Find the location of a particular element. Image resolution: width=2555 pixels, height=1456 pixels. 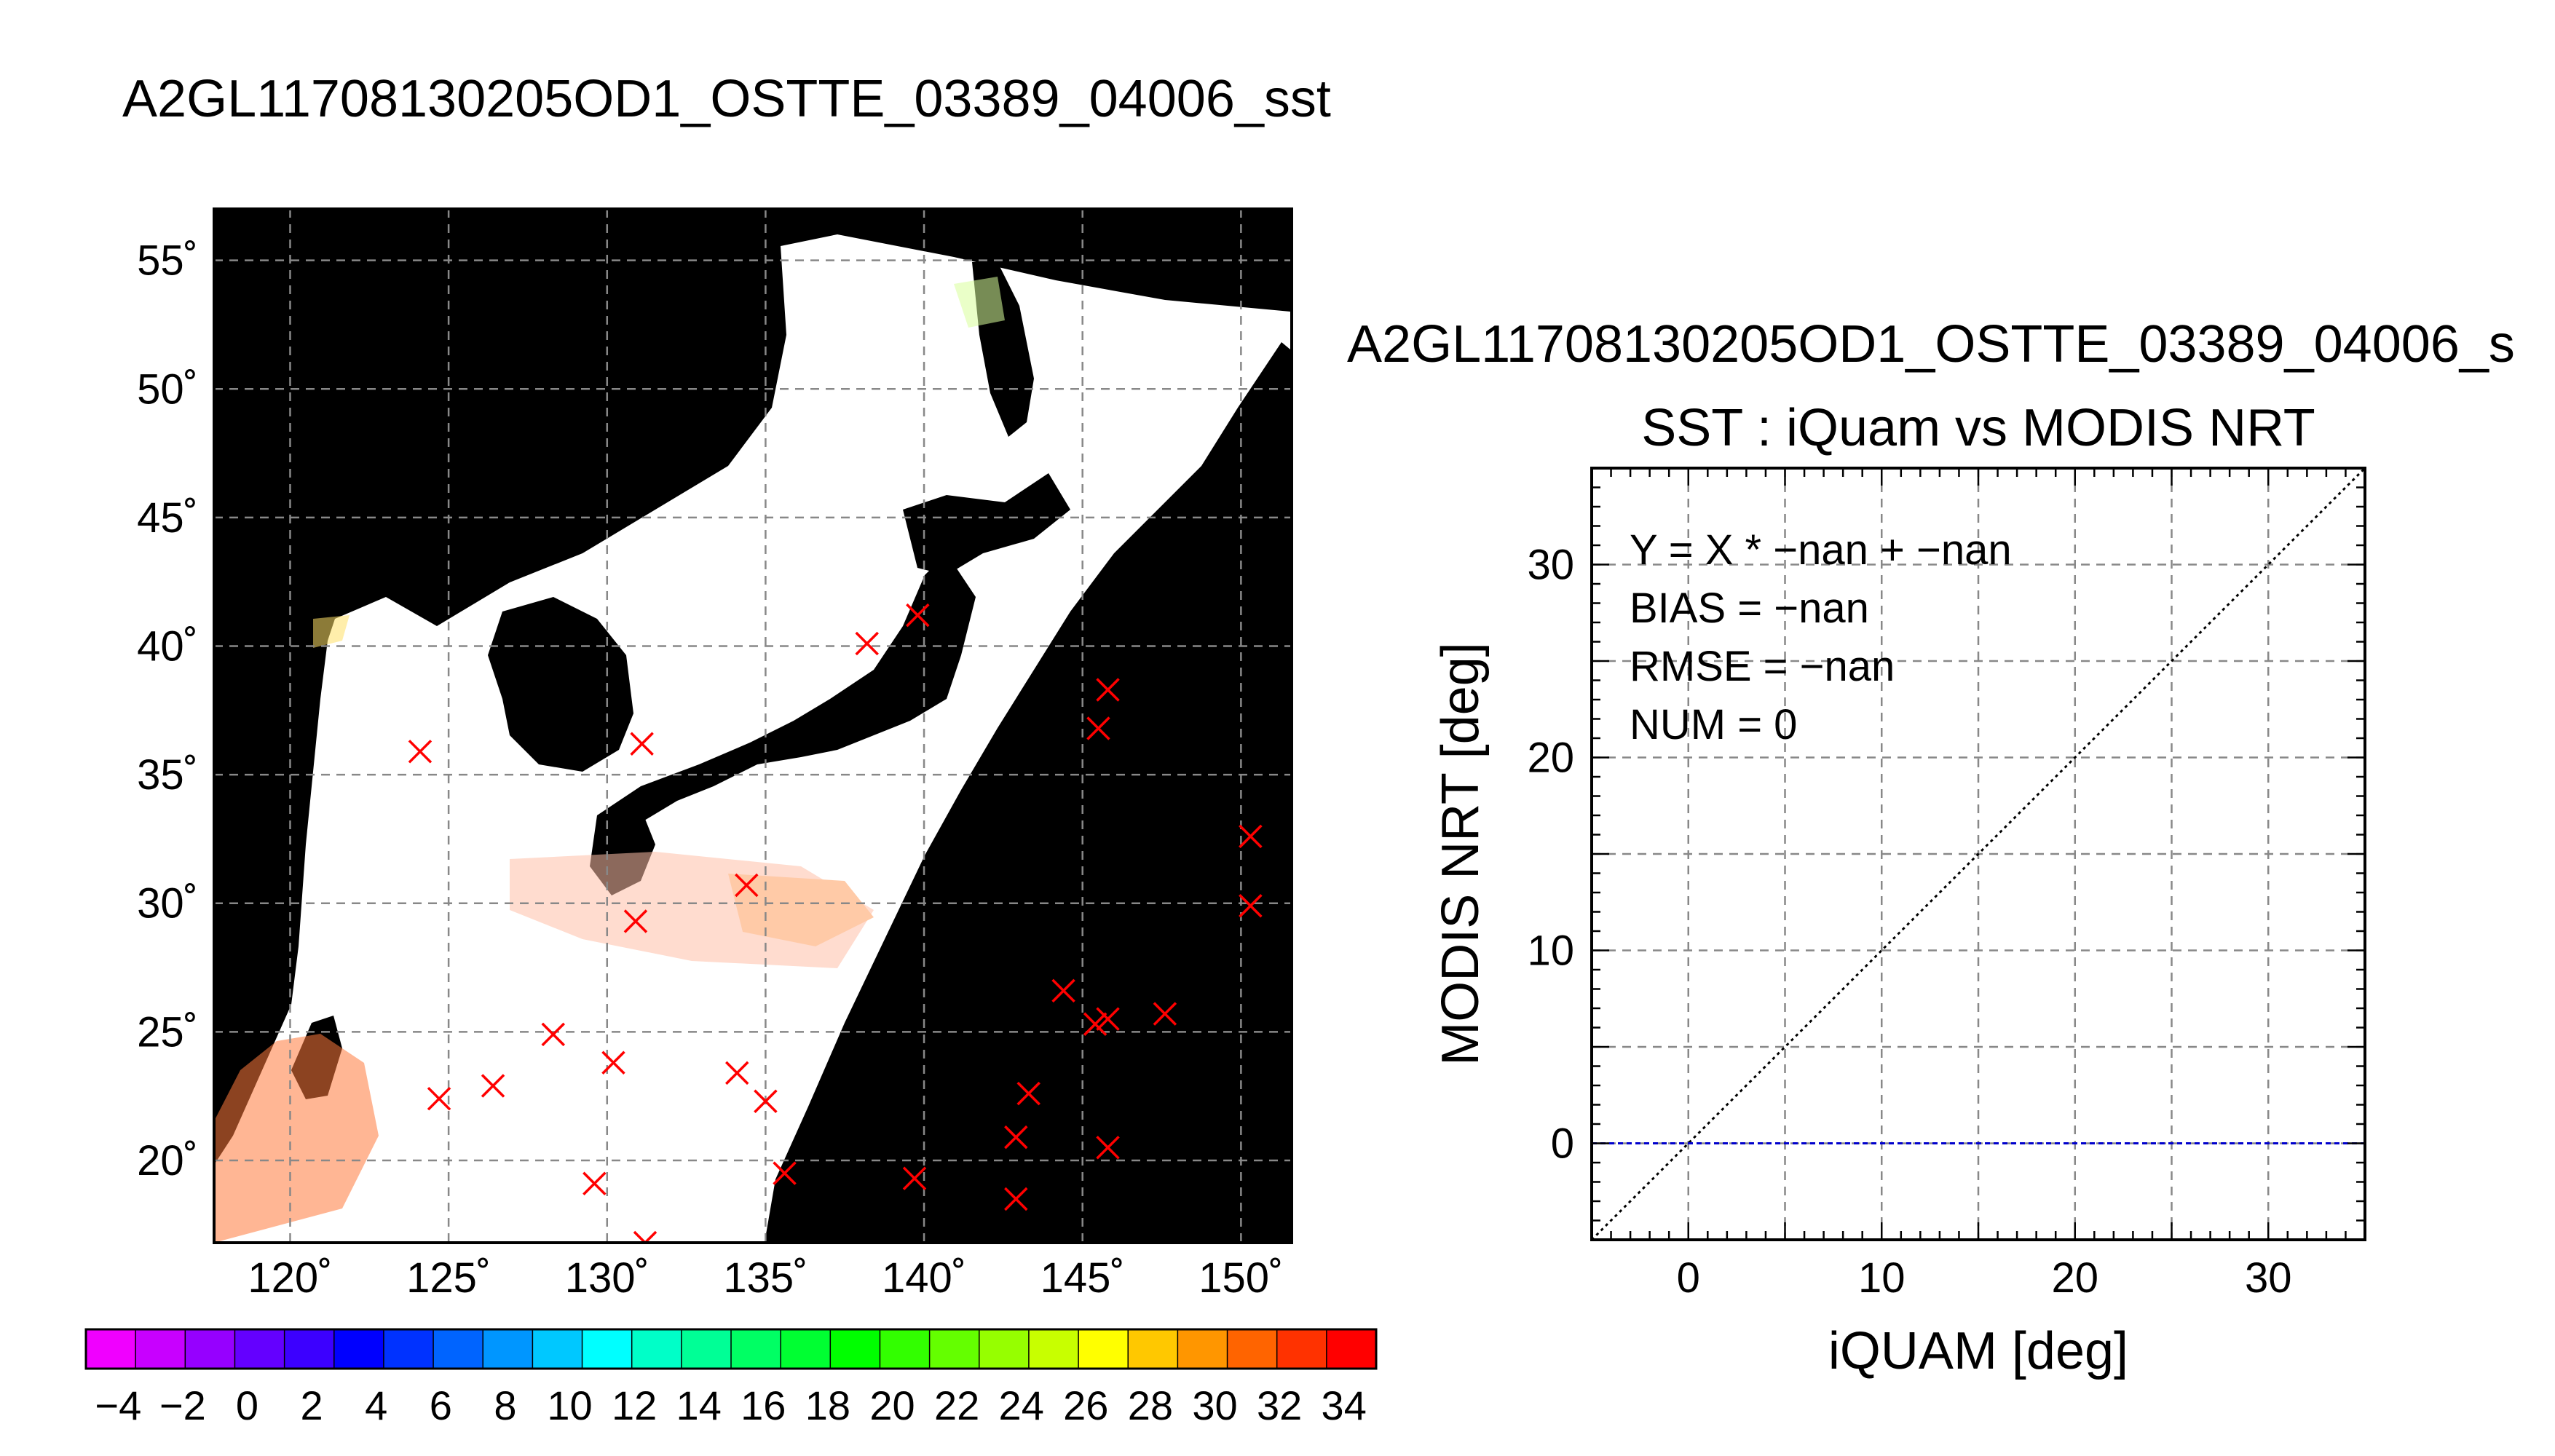

colorbar-tick-label: 30 is located at coordinates (1214, 1405).